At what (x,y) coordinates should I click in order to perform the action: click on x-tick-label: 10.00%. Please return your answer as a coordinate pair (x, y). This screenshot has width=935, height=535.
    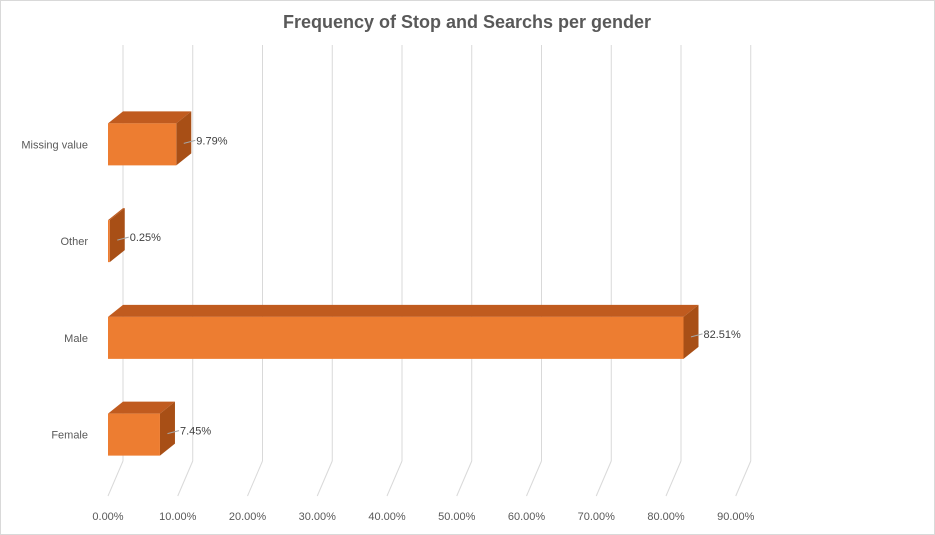
    Looking at the image, I should click on (178, 517).